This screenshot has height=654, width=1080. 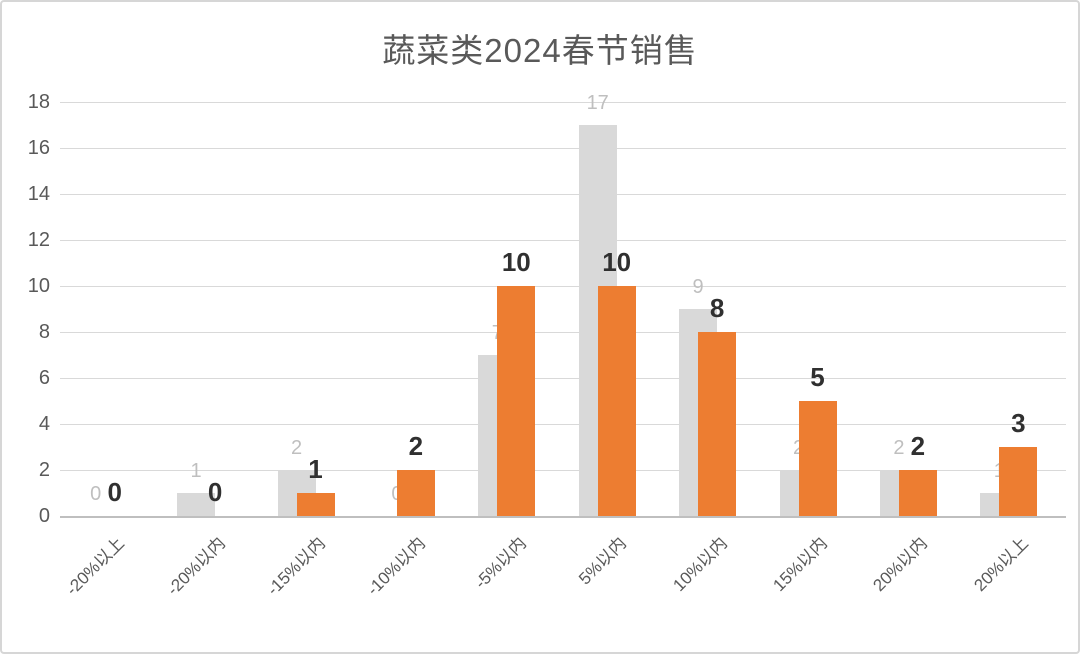 What do you see at coordinates (38, 102) in the screenshot?
I see `y-tick-label: 18` at bounding box center [38, 102].